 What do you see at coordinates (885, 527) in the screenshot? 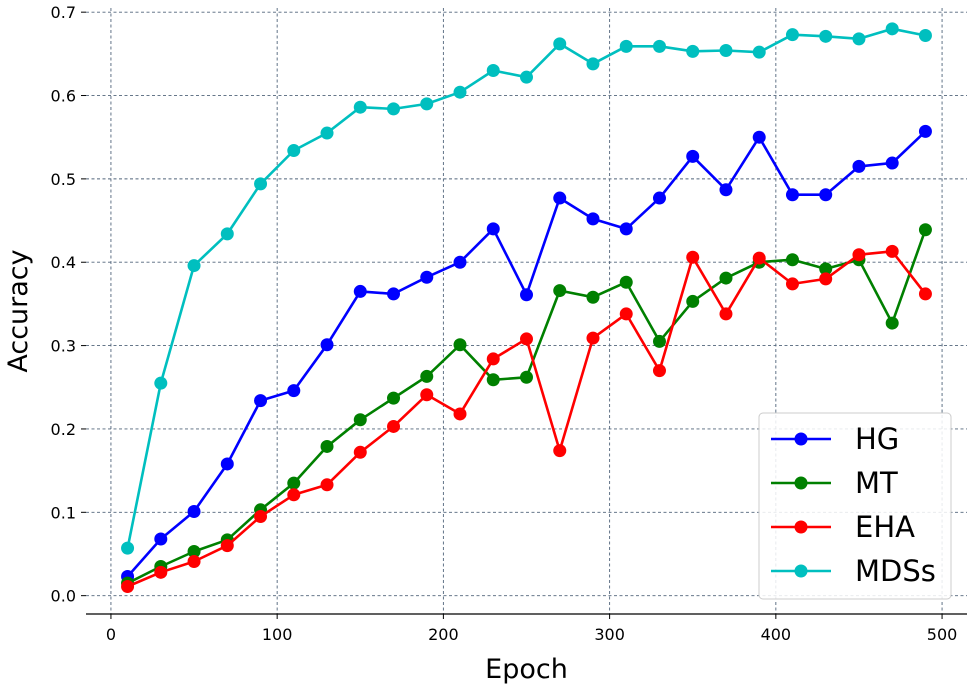
I see `legend-label: EHA` at bounding box center [885, 527].